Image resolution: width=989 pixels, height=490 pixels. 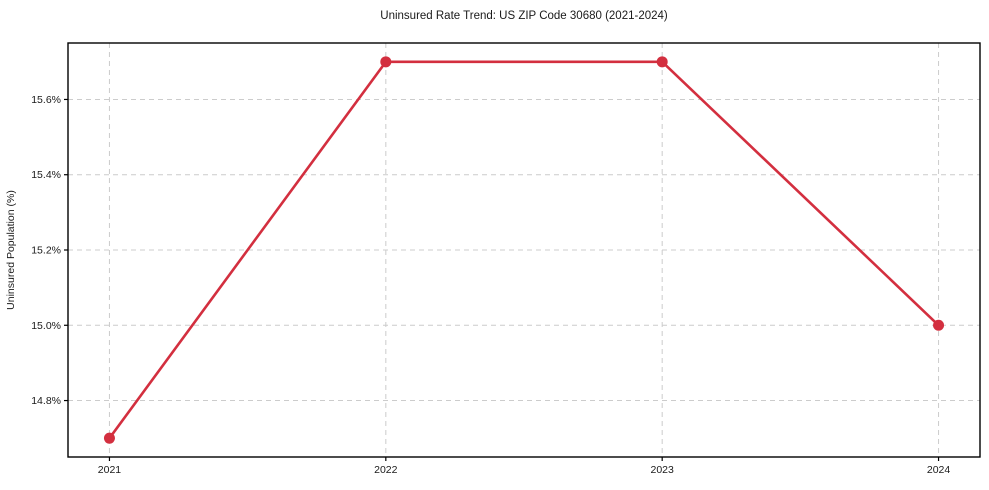 What do you see at coordinates (663, 470) in the screenshot?
I see `x-tick-label: 2023` at bounding box center [663, 470].